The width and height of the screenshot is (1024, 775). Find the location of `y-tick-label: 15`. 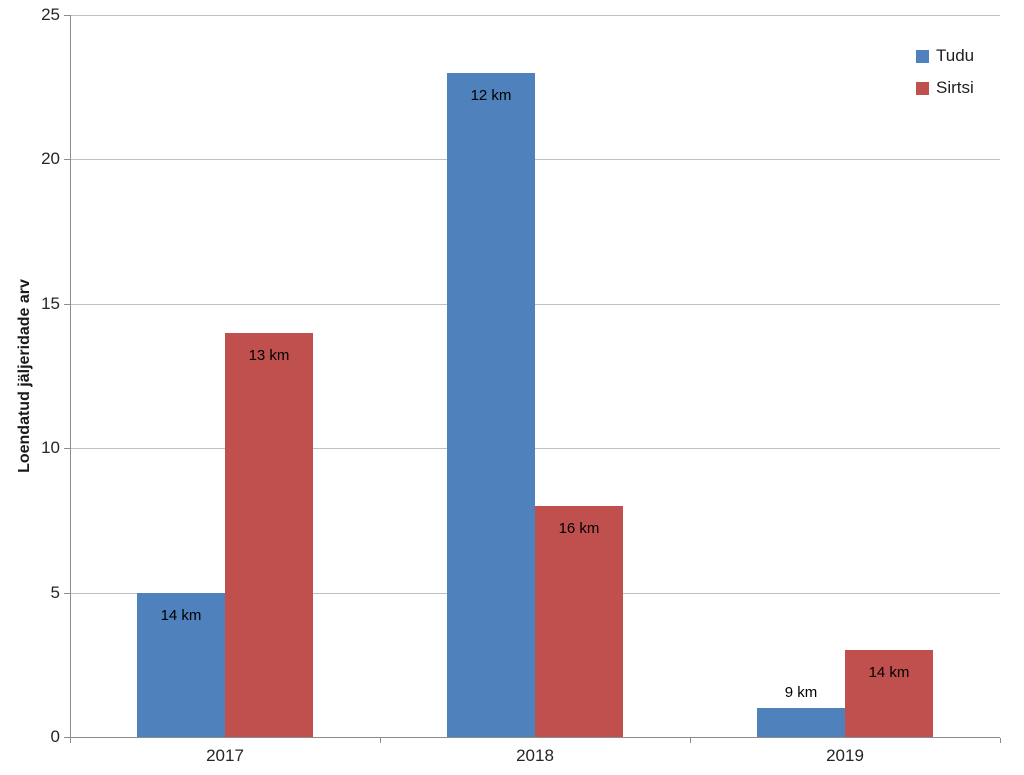

y-tick-label: 15 is located at coordinates (50, 303).